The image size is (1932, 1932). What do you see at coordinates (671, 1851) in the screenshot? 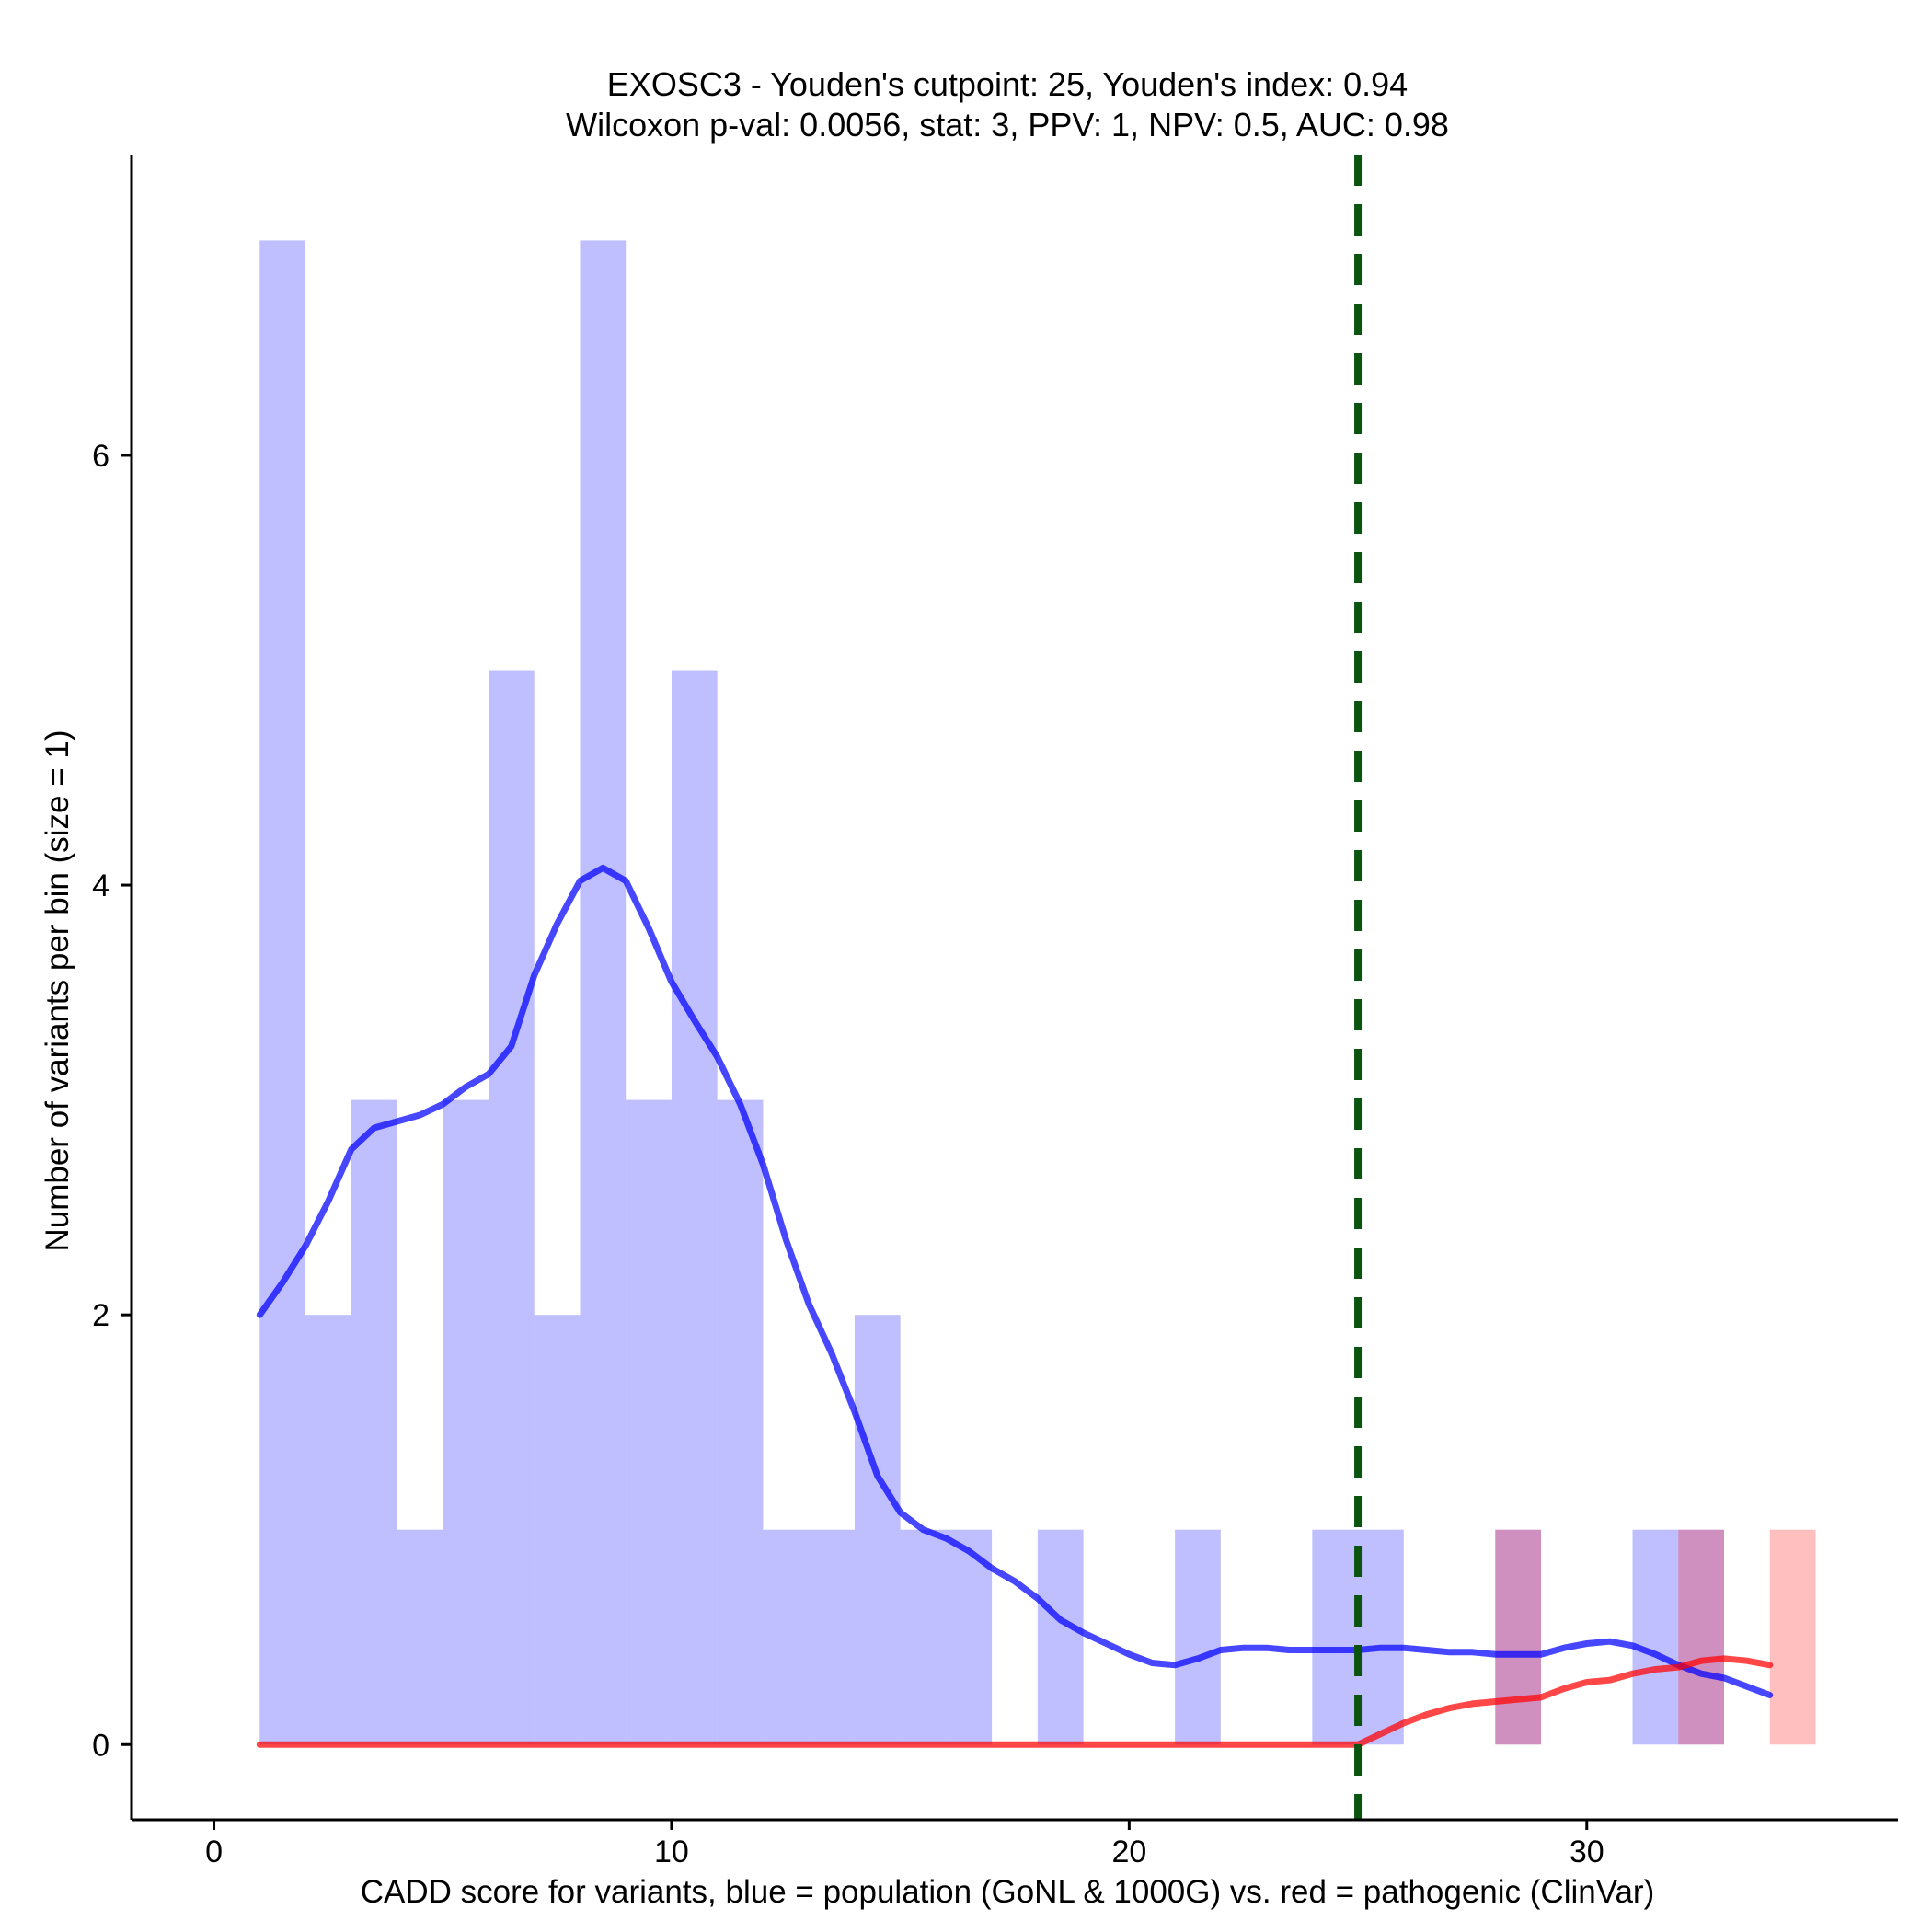
I see `x-tick-label-10: 10` at bounding box center [671, 1851].